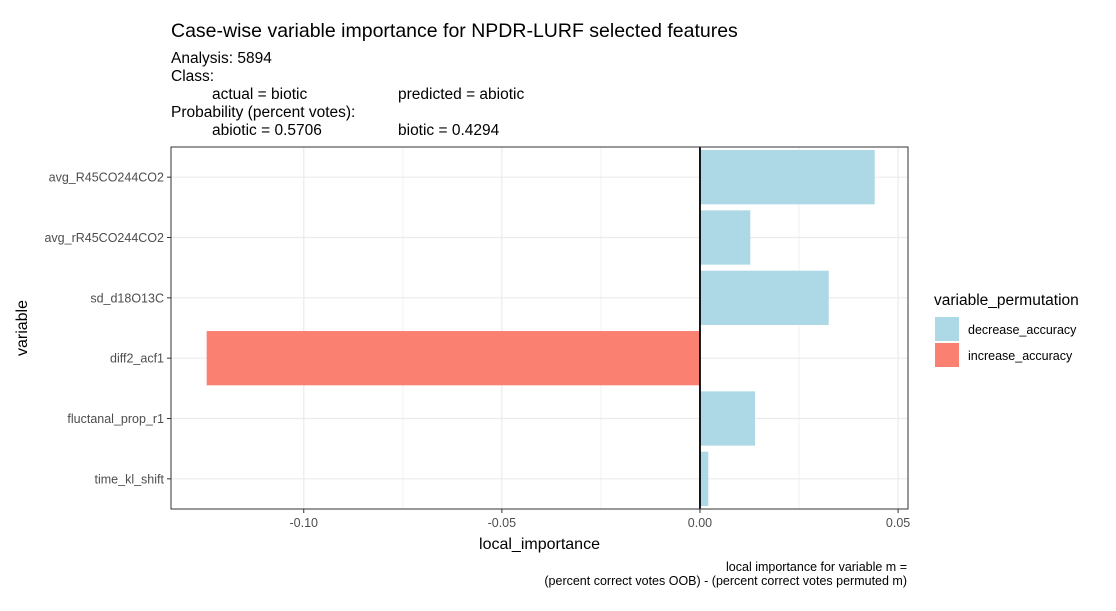  Describe the element at coordinates (221, 58) in the screenshot. I see `subtitle-analysis: Analysis: 5894` at that location.